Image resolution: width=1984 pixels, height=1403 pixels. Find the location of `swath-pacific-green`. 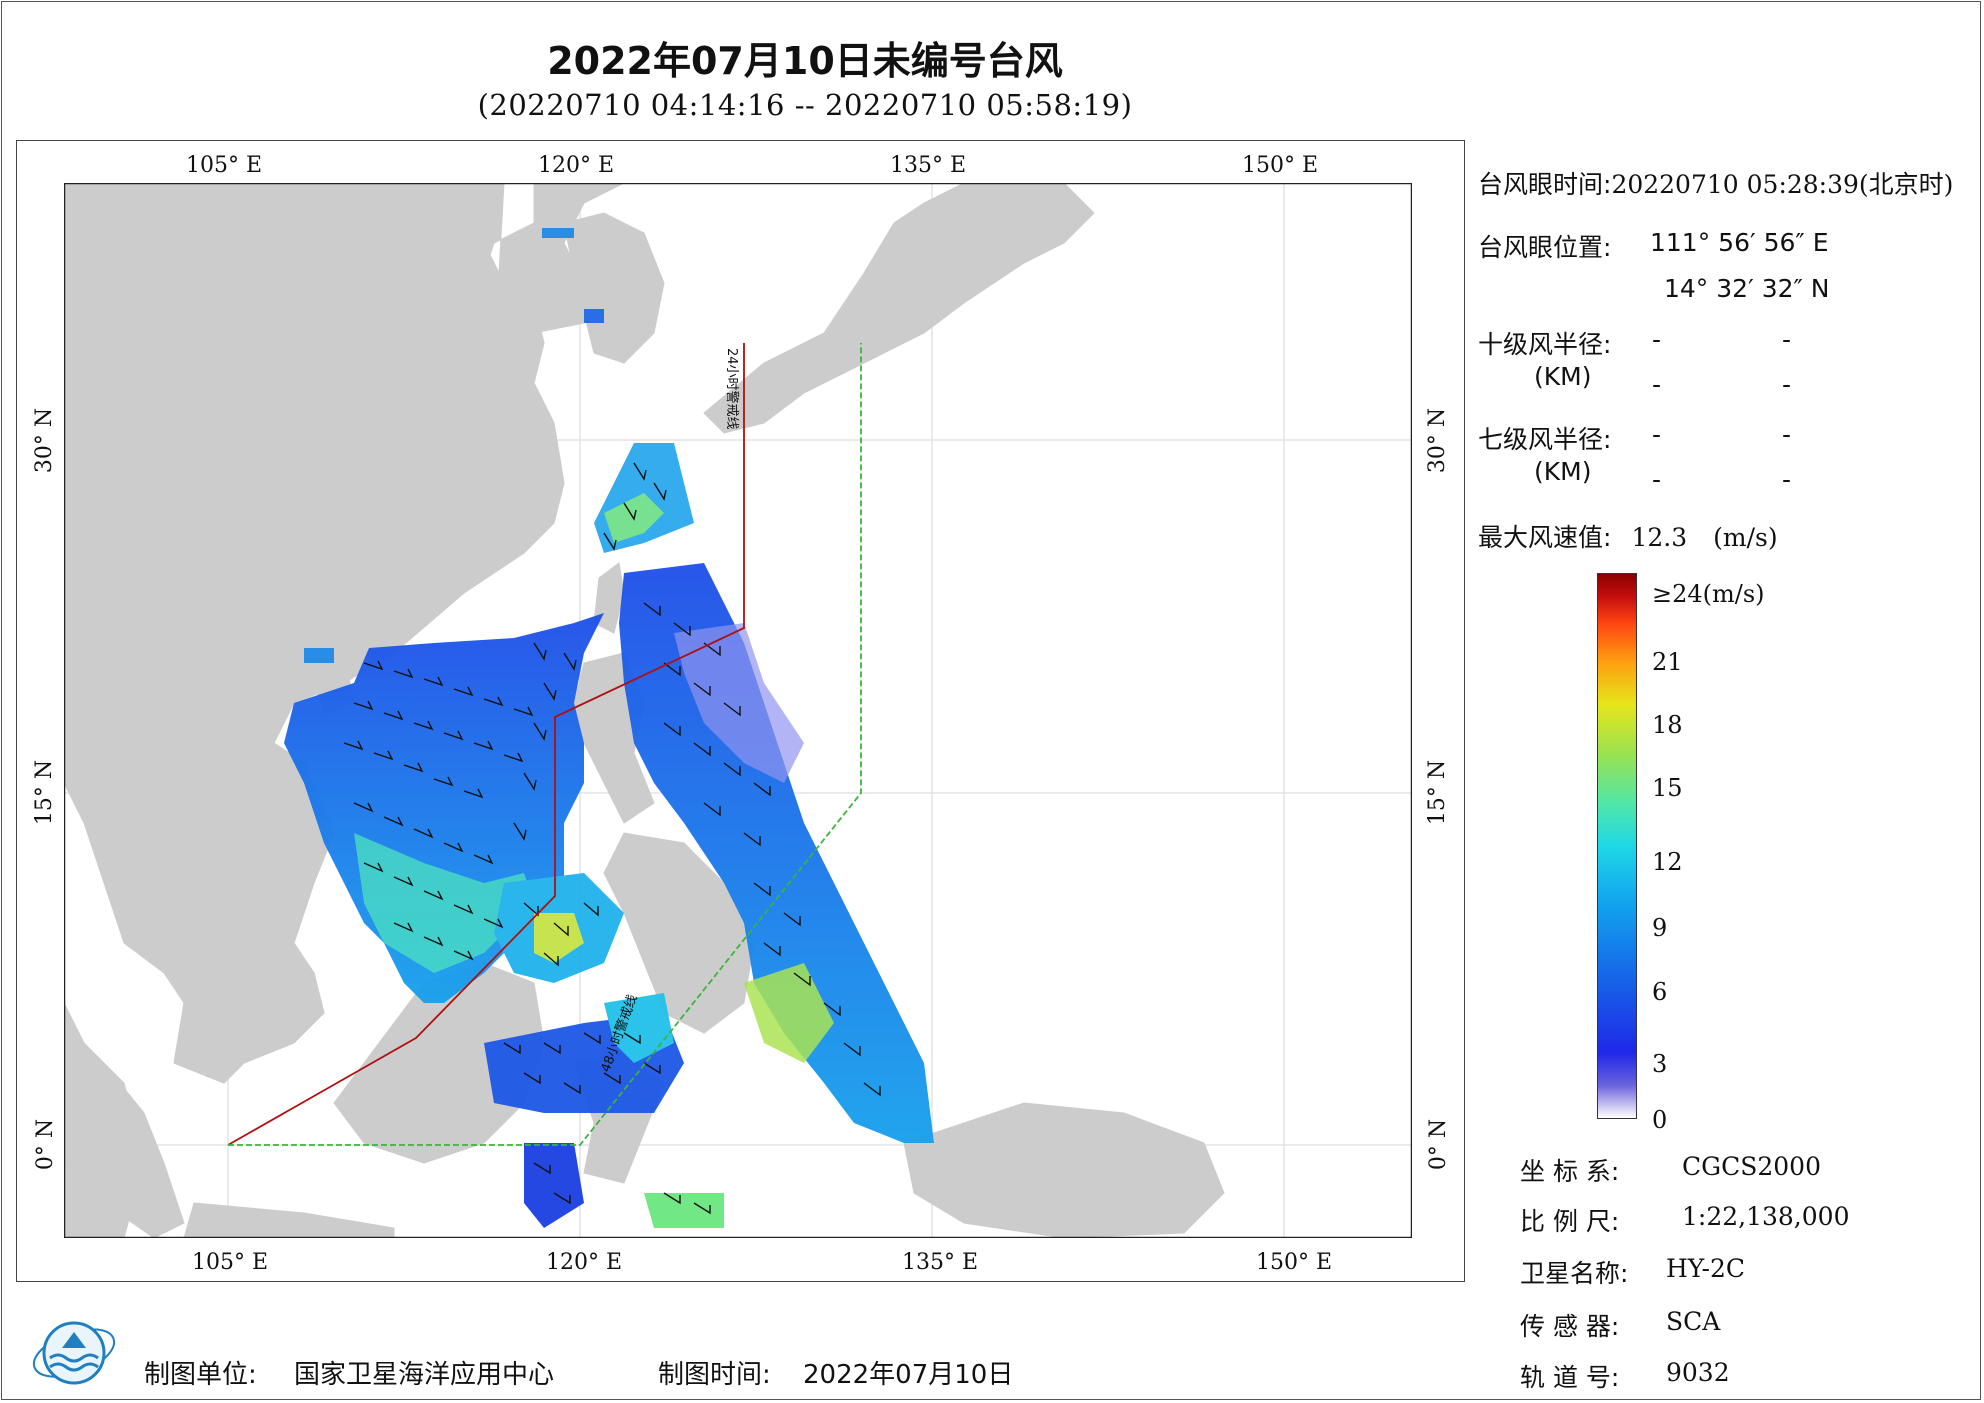

swath-pacific-green is located at coordinates (789, 1013).